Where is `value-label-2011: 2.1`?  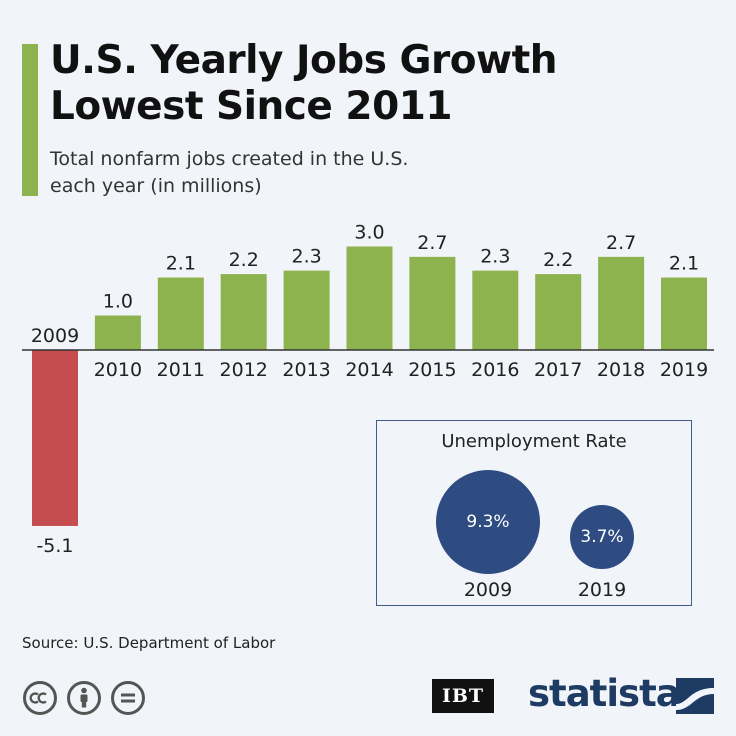 value-label-2011: 2.1 is located at coordinates (181, 264).